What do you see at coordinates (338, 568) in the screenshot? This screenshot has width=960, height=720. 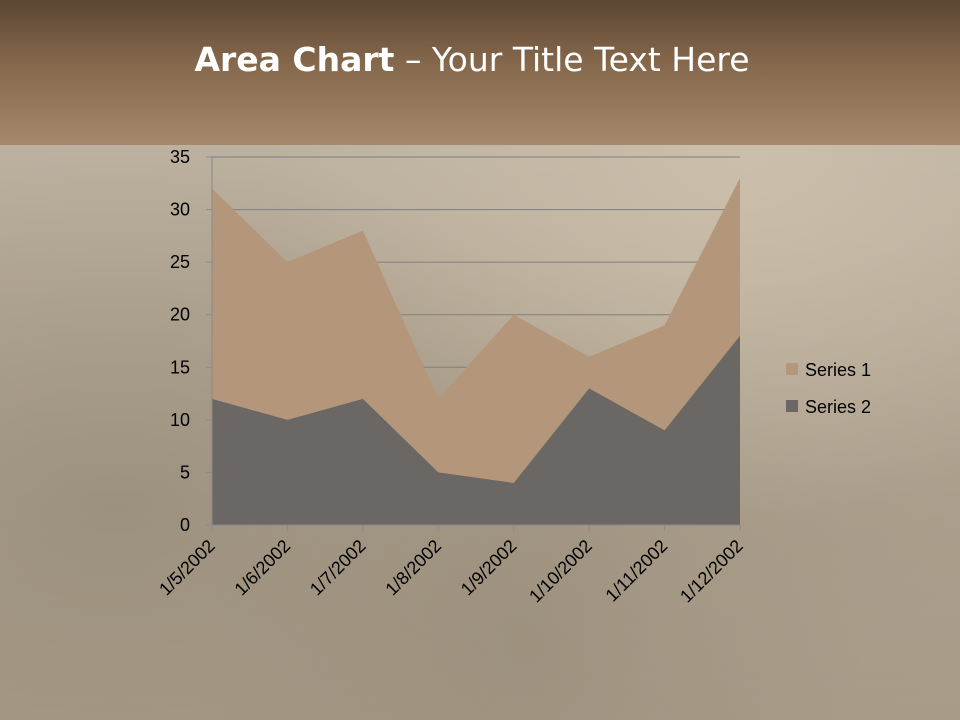 I see `x-tick-label-2: 1/7/2002` at bounding box center [338, 568].